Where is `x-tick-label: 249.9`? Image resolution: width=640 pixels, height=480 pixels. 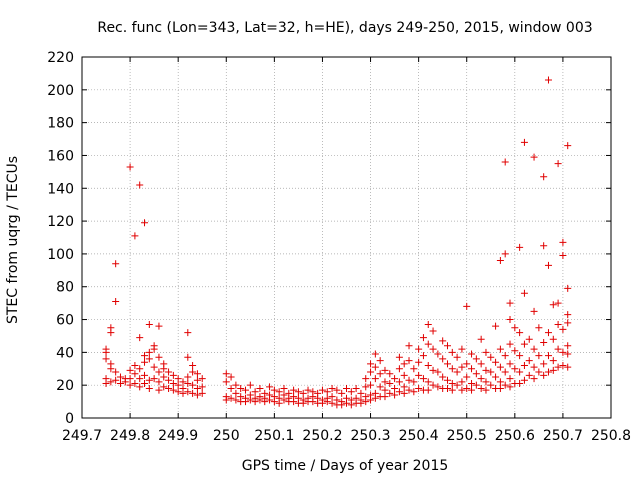 x-tick-label: 249.9 is located at coordinates (178, 436).